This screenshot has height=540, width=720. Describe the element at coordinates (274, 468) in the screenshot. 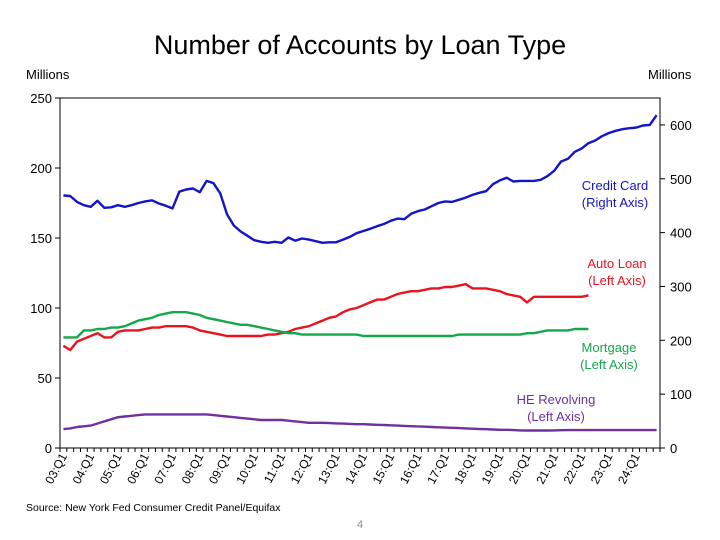

I see `x-axis-tick-label: 11:Q1` at that location.